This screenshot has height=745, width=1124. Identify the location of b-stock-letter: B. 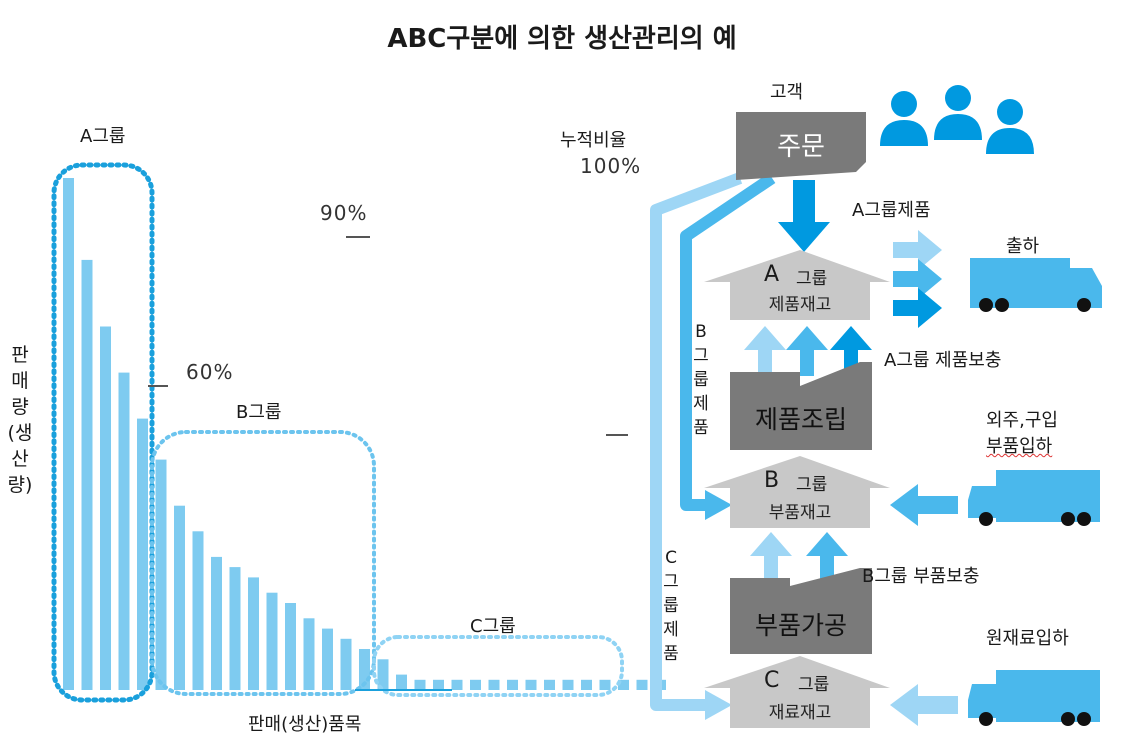
(772, 480).